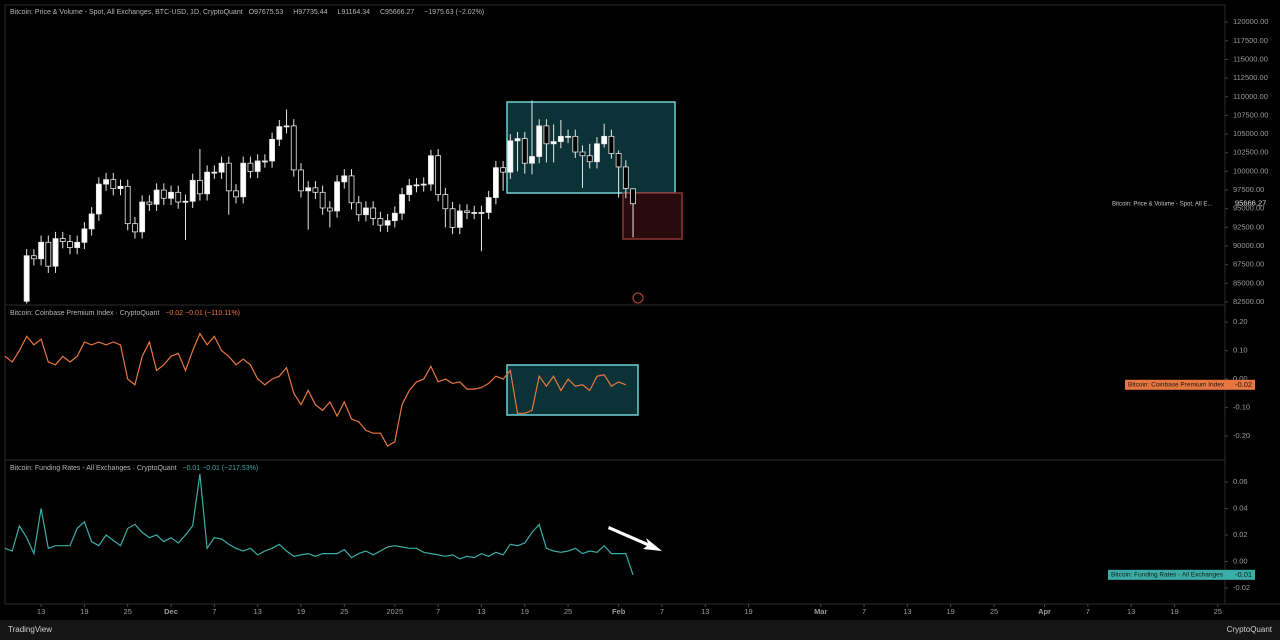 Image resolution: width=1280 pixels, height=640 pixels. Describe the element at coordinates (1249, 629) in the screenshot. I see `footer-brand: CryptoQuant` at that location.